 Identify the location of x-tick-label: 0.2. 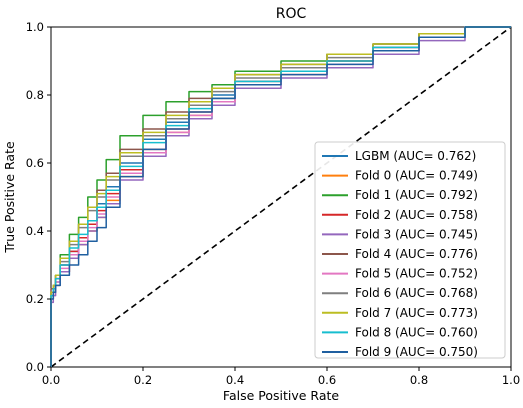
(143, 380).